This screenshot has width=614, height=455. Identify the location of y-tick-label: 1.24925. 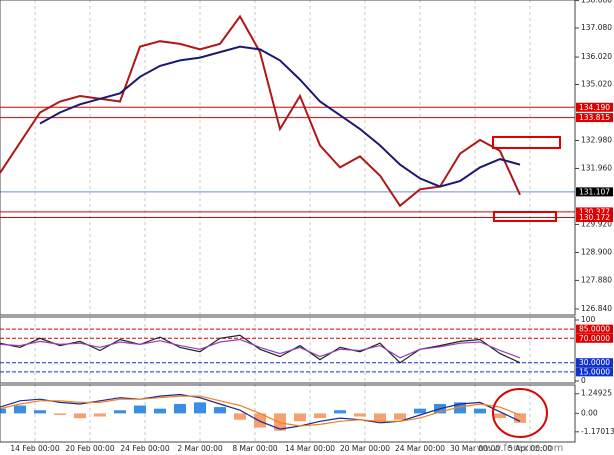
(596, 393).